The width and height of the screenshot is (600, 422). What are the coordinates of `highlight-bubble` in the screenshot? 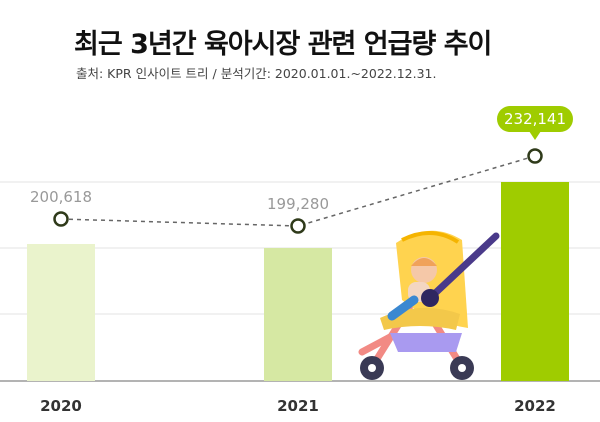 It's located at (535, 119).